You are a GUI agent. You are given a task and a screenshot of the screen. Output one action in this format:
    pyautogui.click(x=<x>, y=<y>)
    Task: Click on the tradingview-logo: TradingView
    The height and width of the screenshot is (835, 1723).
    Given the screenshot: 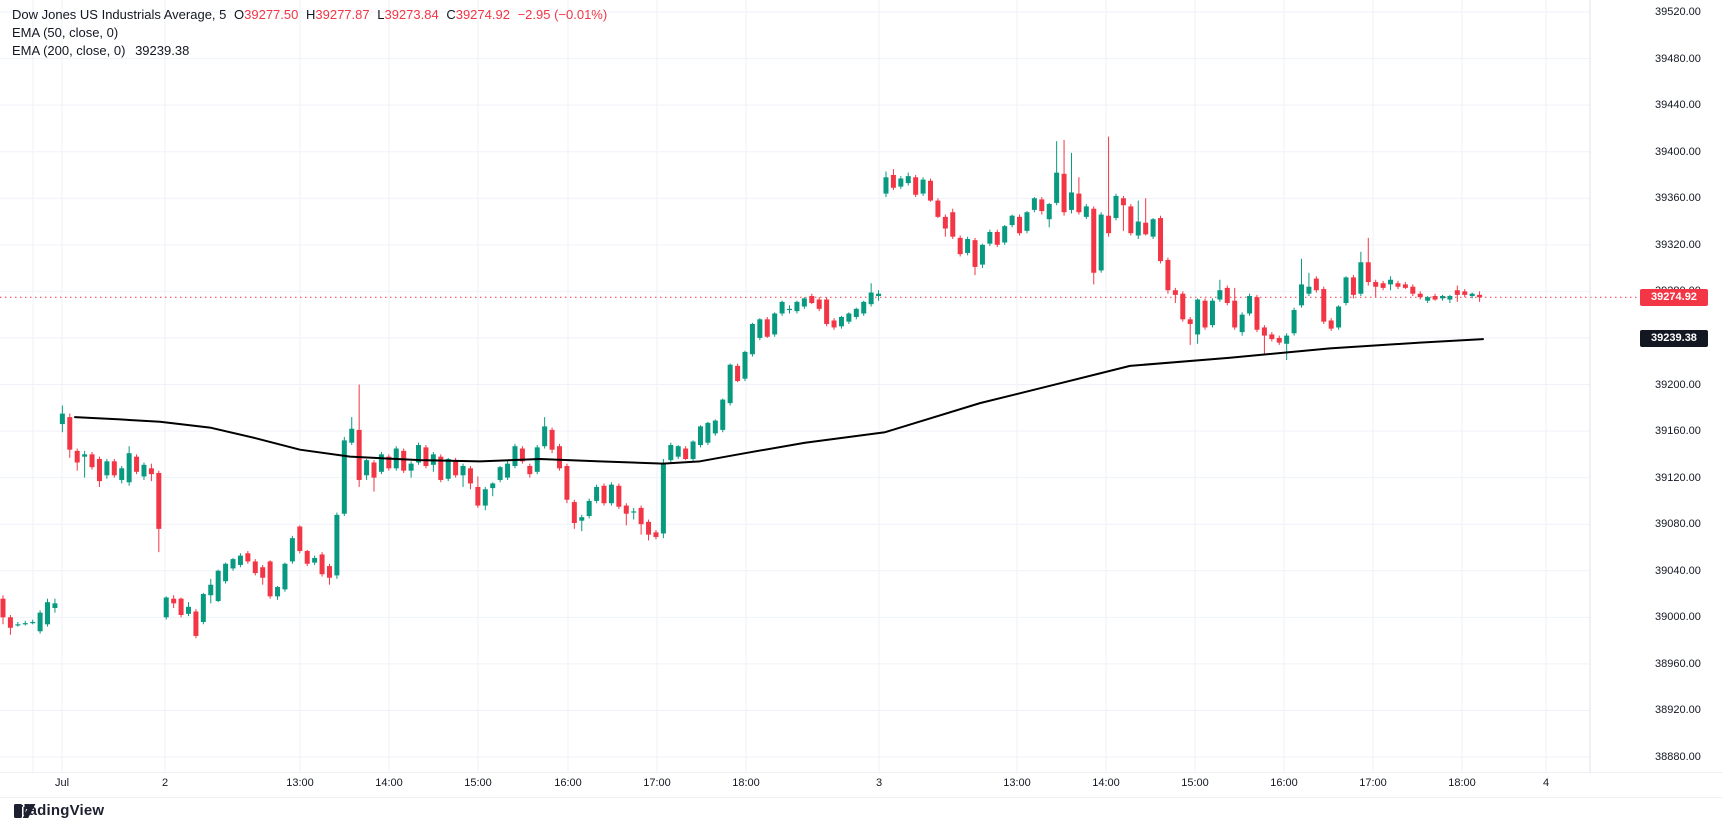 What is the action you would take?
    pyautogui.click(x=59, y=810)
    